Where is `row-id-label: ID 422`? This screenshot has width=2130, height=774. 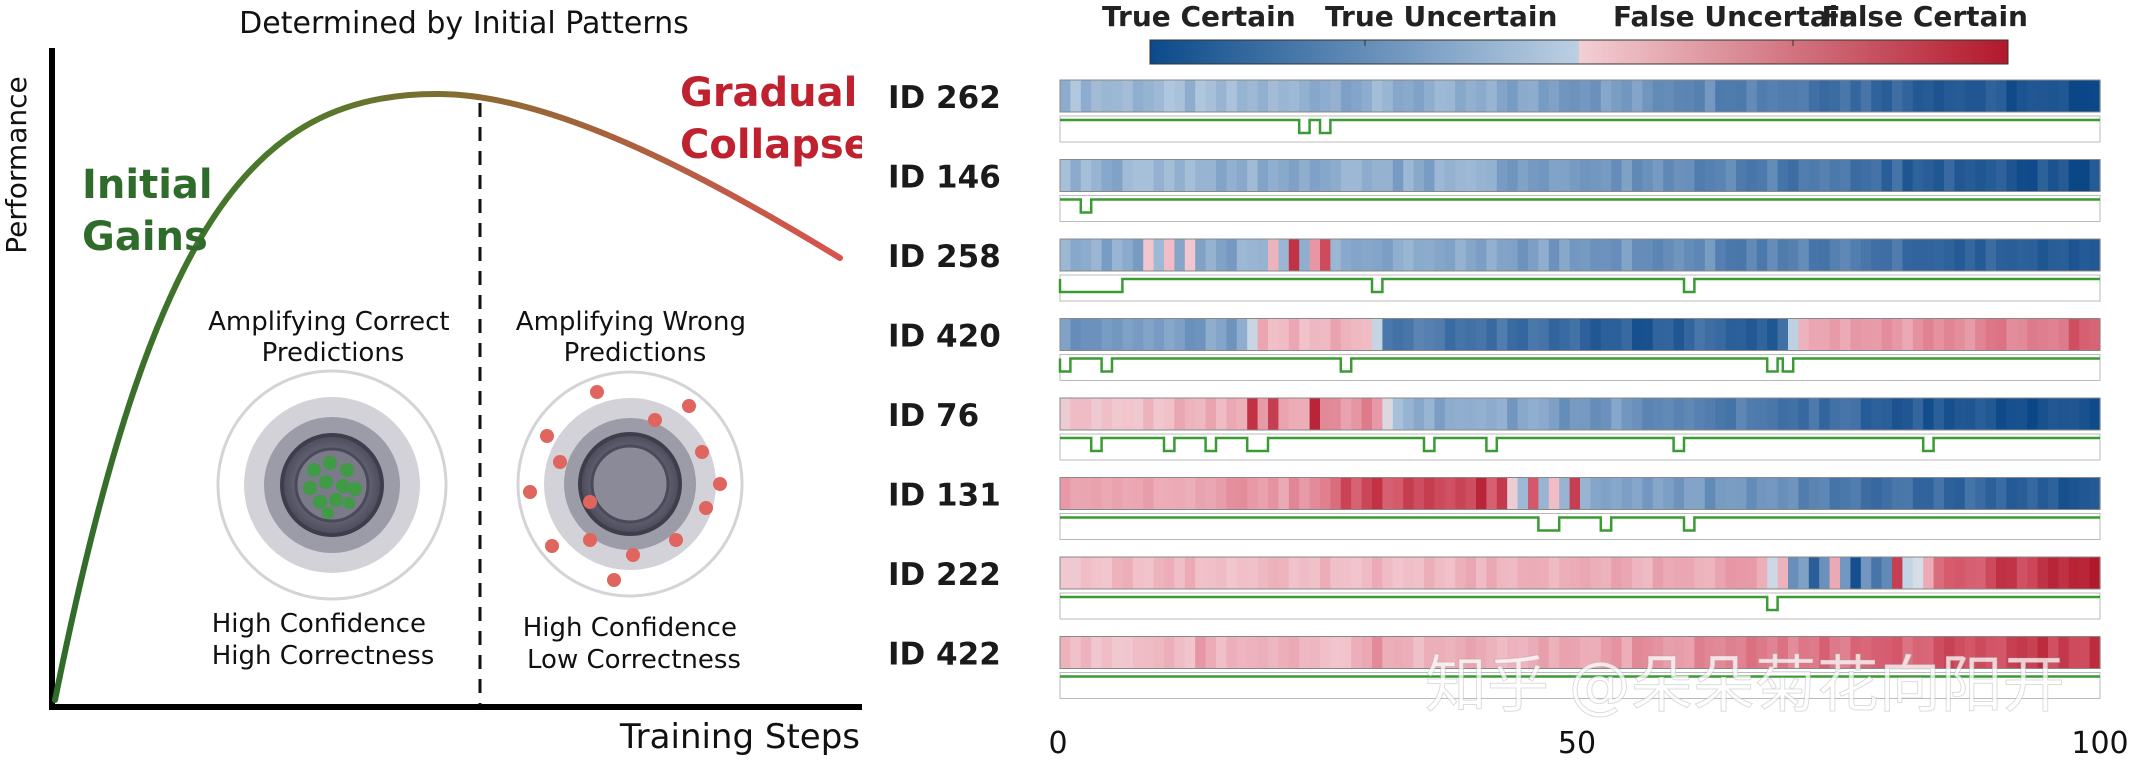 row-id-label: ID 422 is located at coordinates (944, 655).